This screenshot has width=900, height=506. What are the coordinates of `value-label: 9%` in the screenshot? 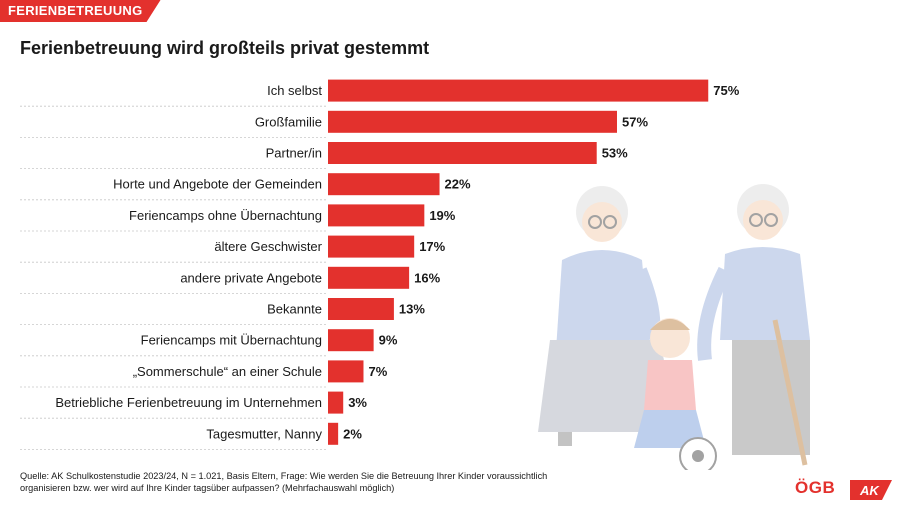 It's located at (388, 340).